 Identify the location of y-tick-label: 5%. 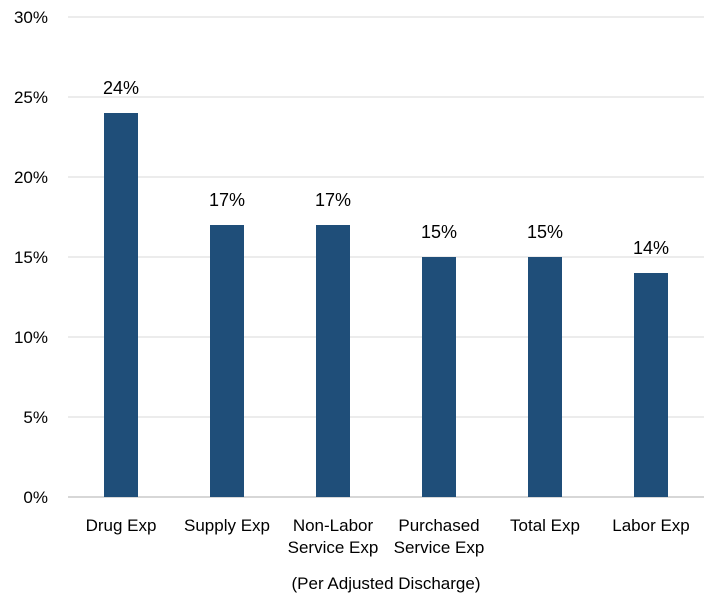
(35, 417).